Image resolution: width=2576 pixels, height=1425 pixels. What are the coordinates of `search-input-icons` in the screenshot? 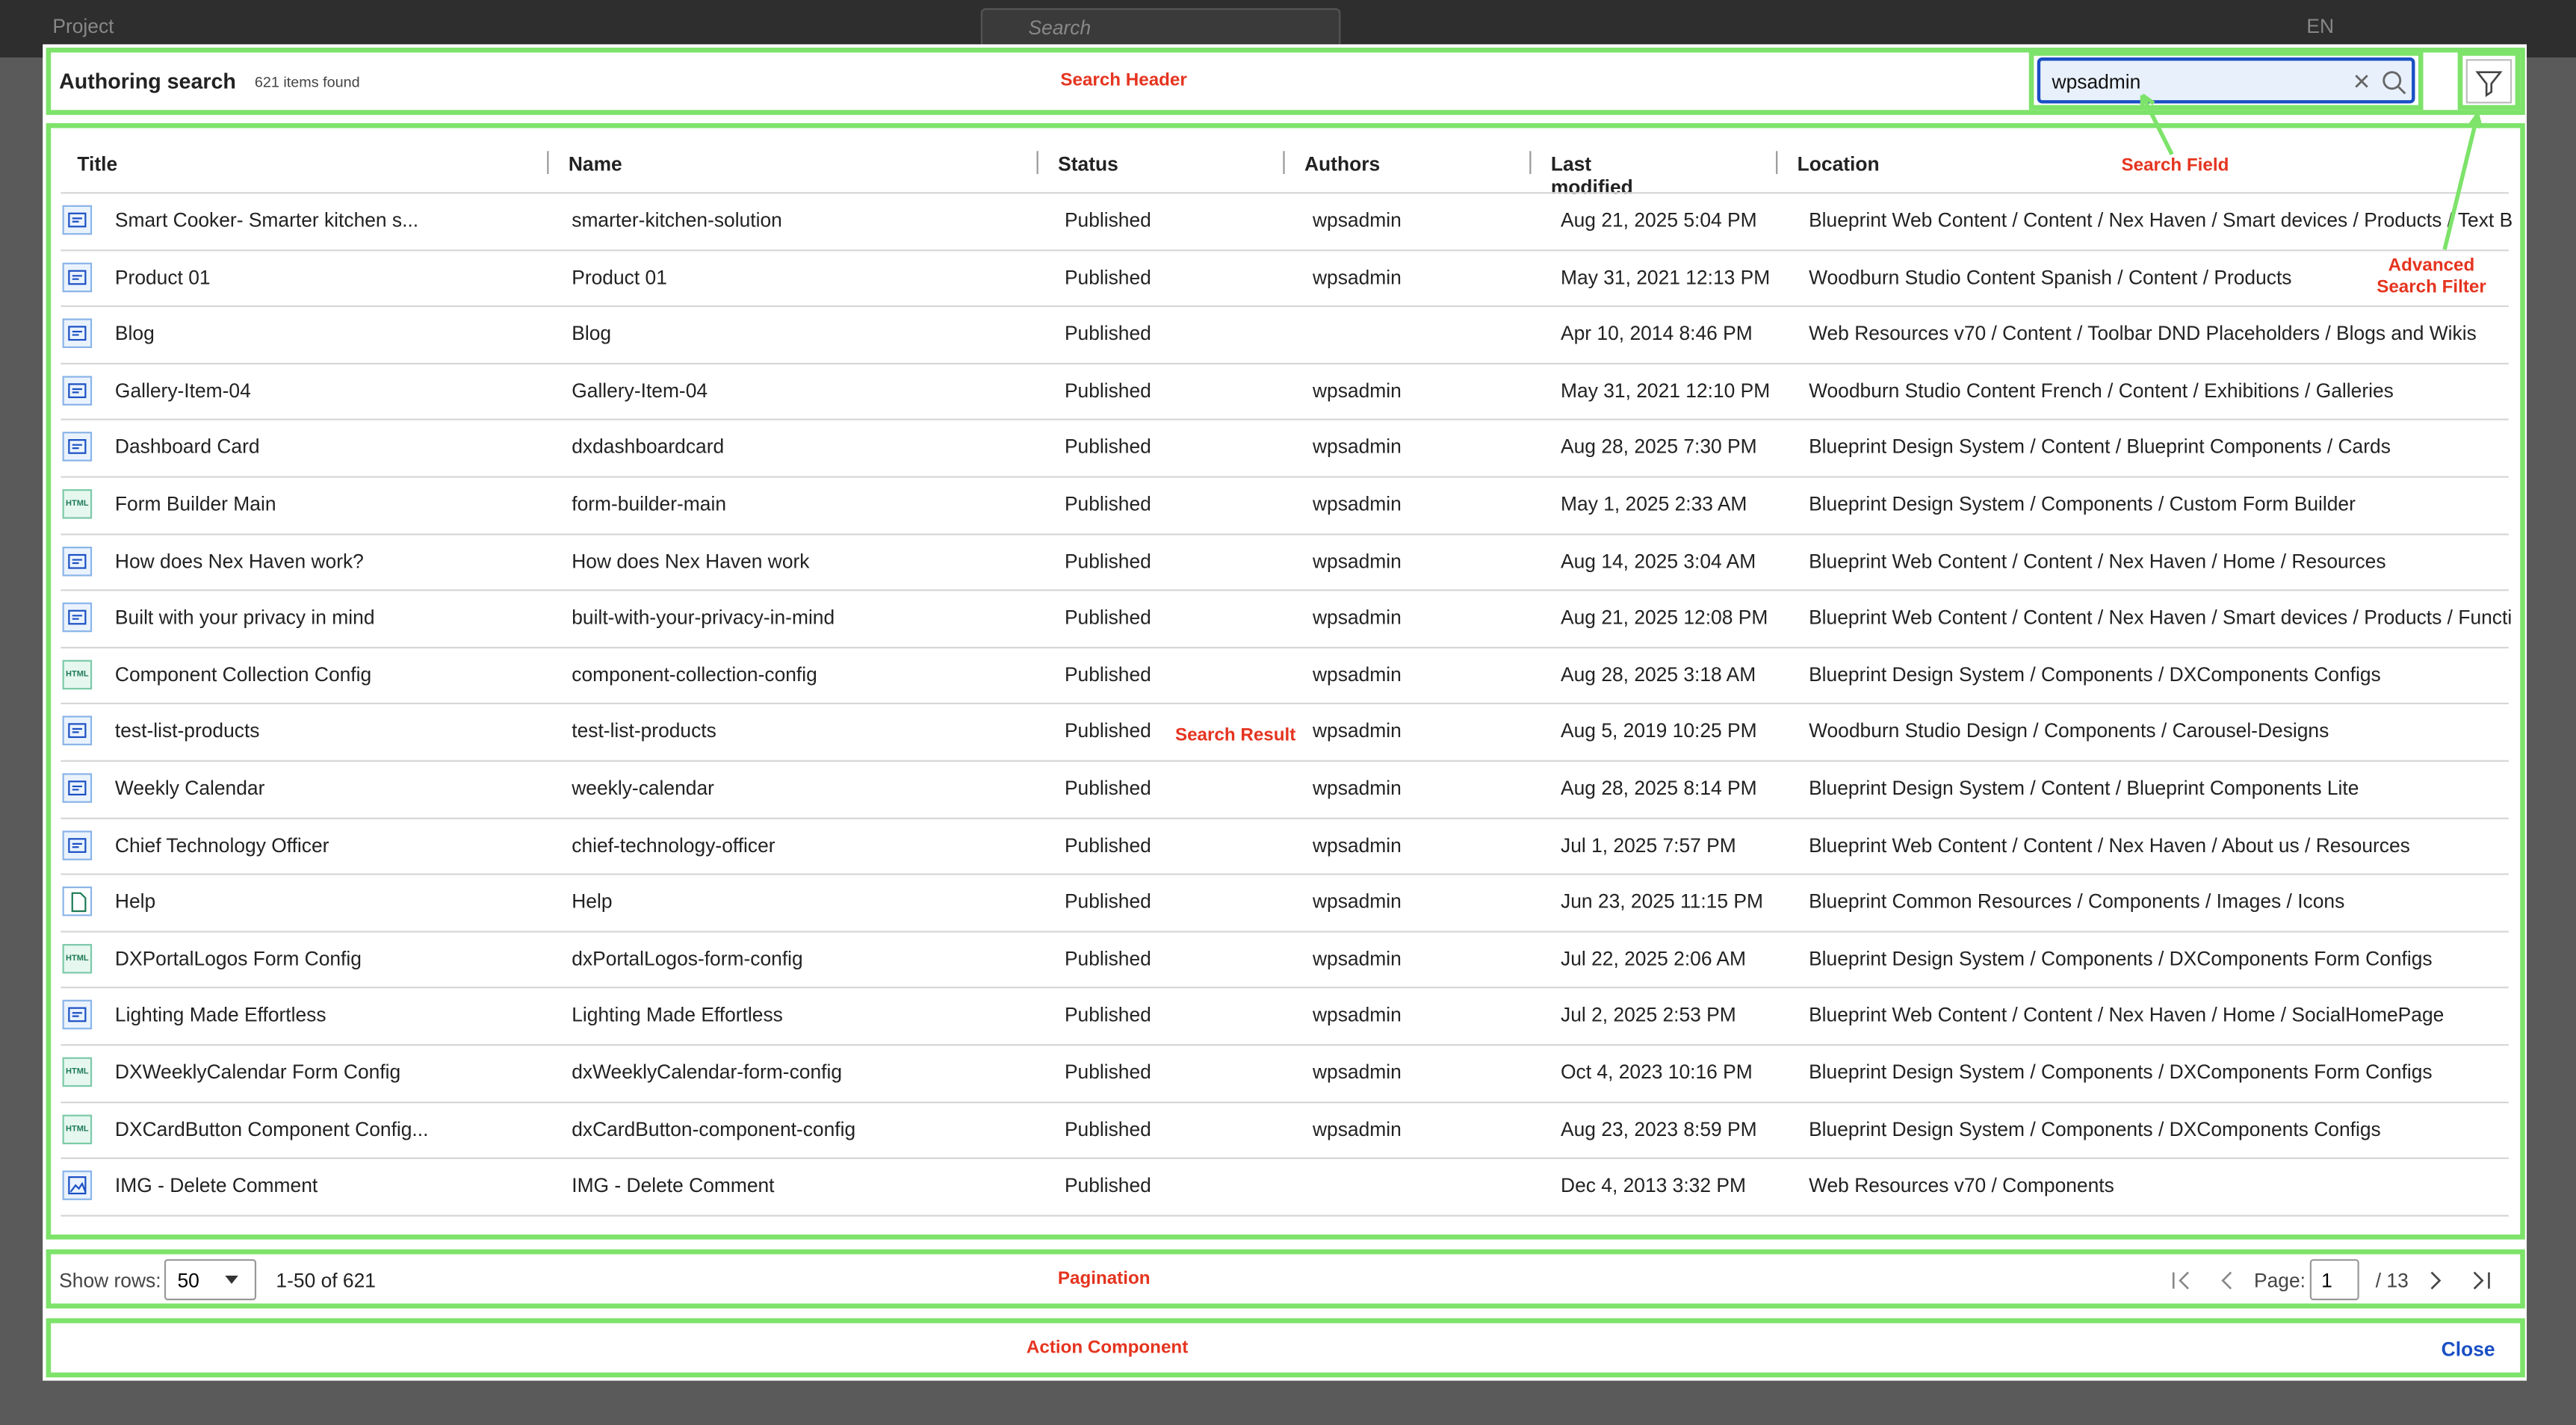 It's located at (2380, 83).